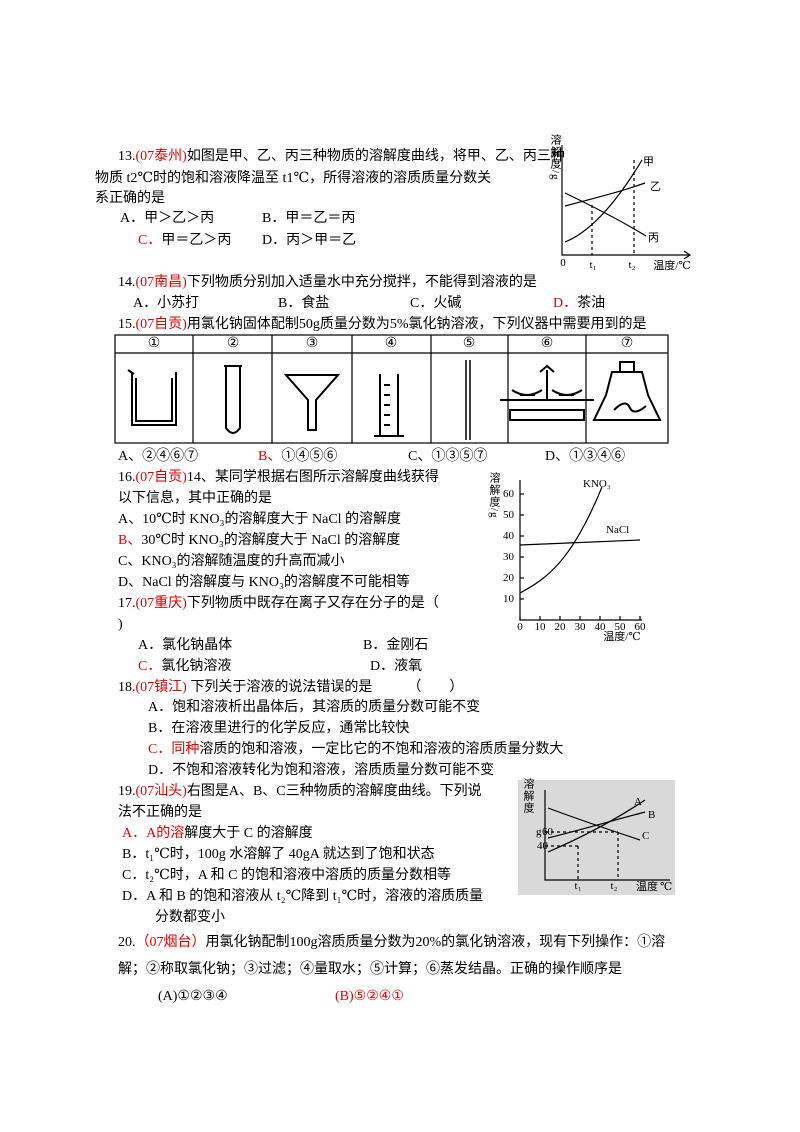 This screenshot has width=800, height=1132. I want to click on text-line: B．t₁℃时，100g 水溶解了 40gA 就达到了饱和状态, so click(278, 855).